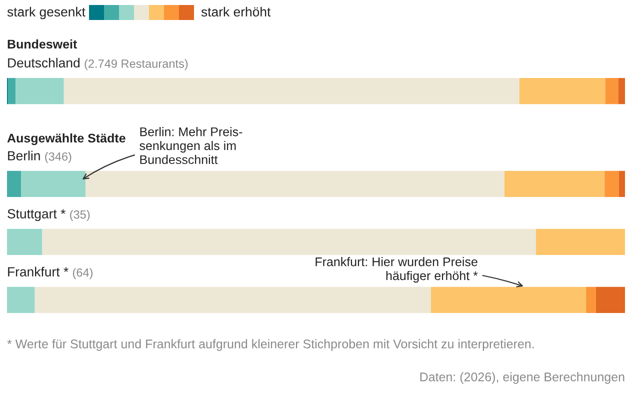 The width and height of the screenshot is (641, 396). I want to click on annotation: Ausgewählte Städte, so click(66, 139).